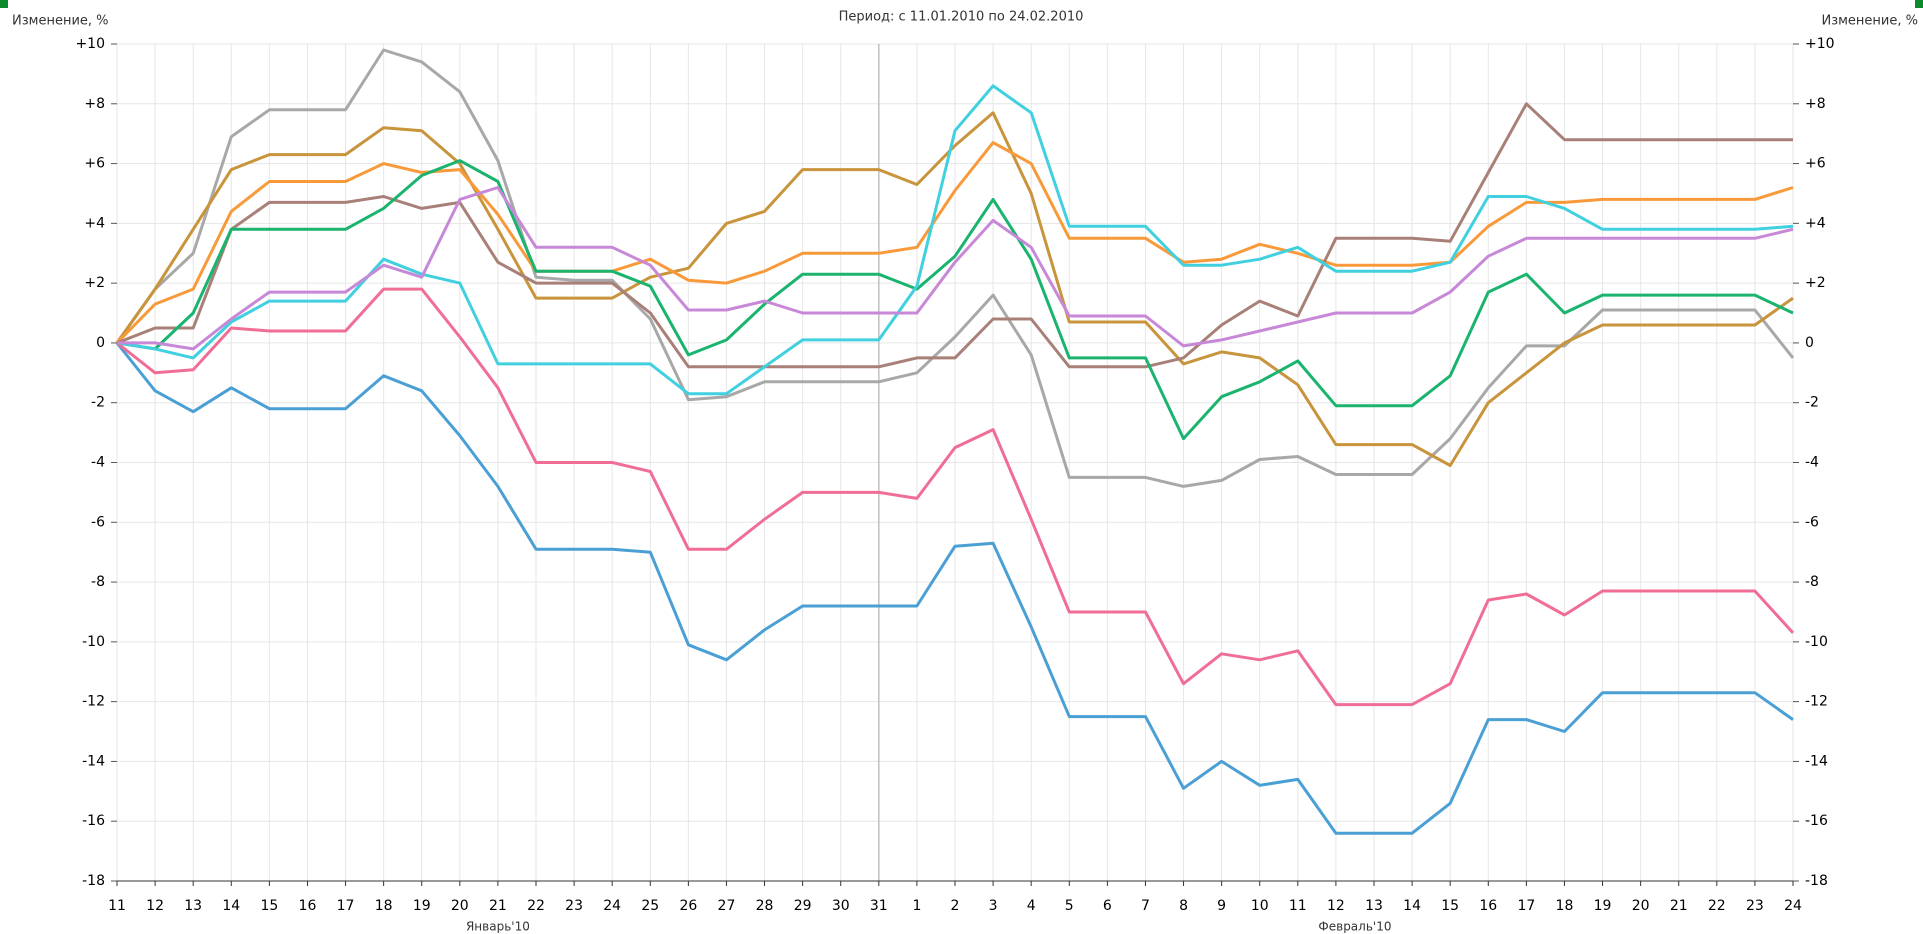  I want to click on y-tick-label: -10, so click(93, 642).